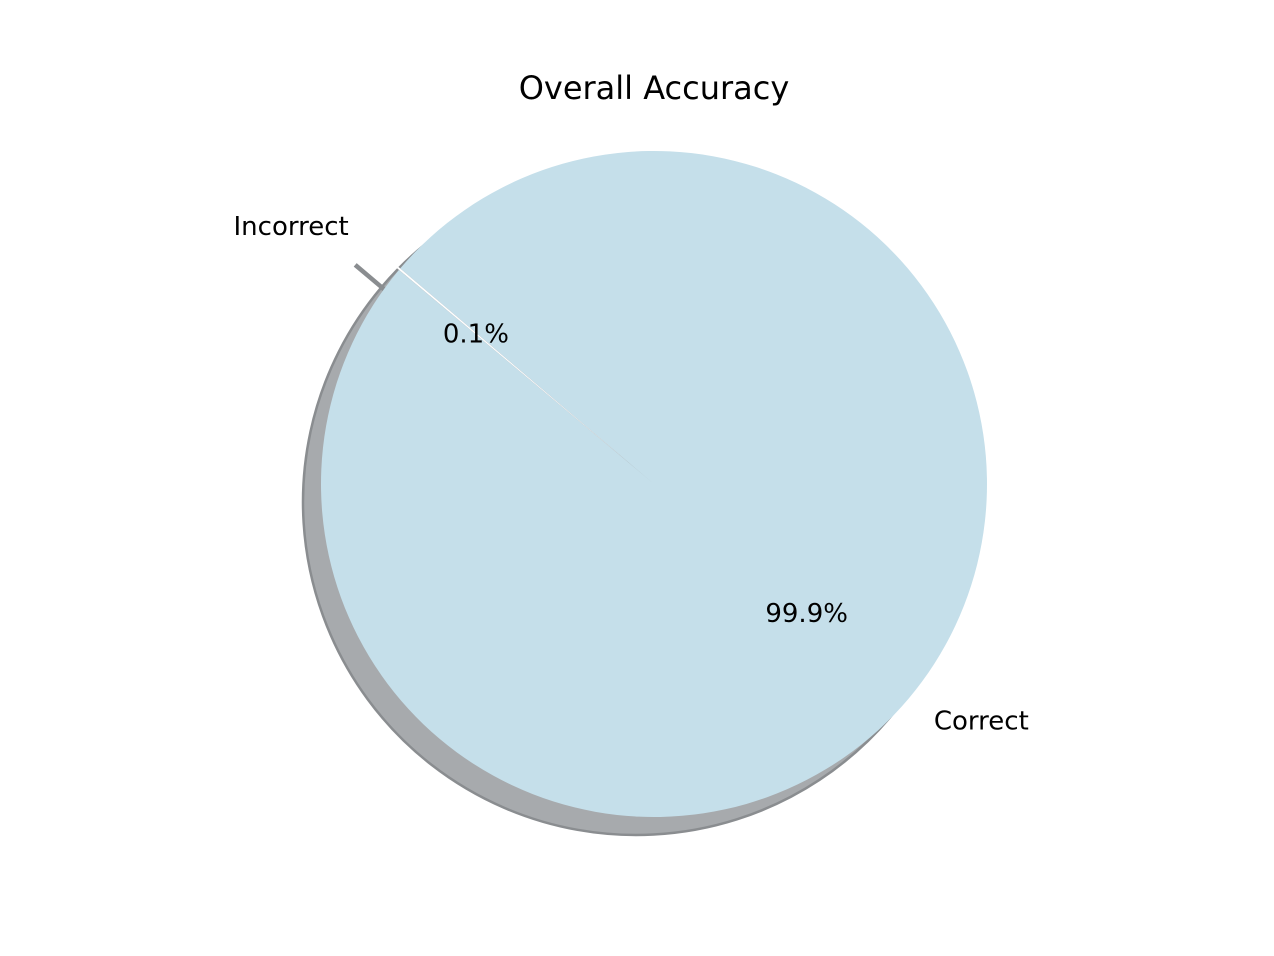  What do you see at coordinates (501, 354) in the screenshot?
I see `pie-slice-incorrect` at bounding box center [501, 354].